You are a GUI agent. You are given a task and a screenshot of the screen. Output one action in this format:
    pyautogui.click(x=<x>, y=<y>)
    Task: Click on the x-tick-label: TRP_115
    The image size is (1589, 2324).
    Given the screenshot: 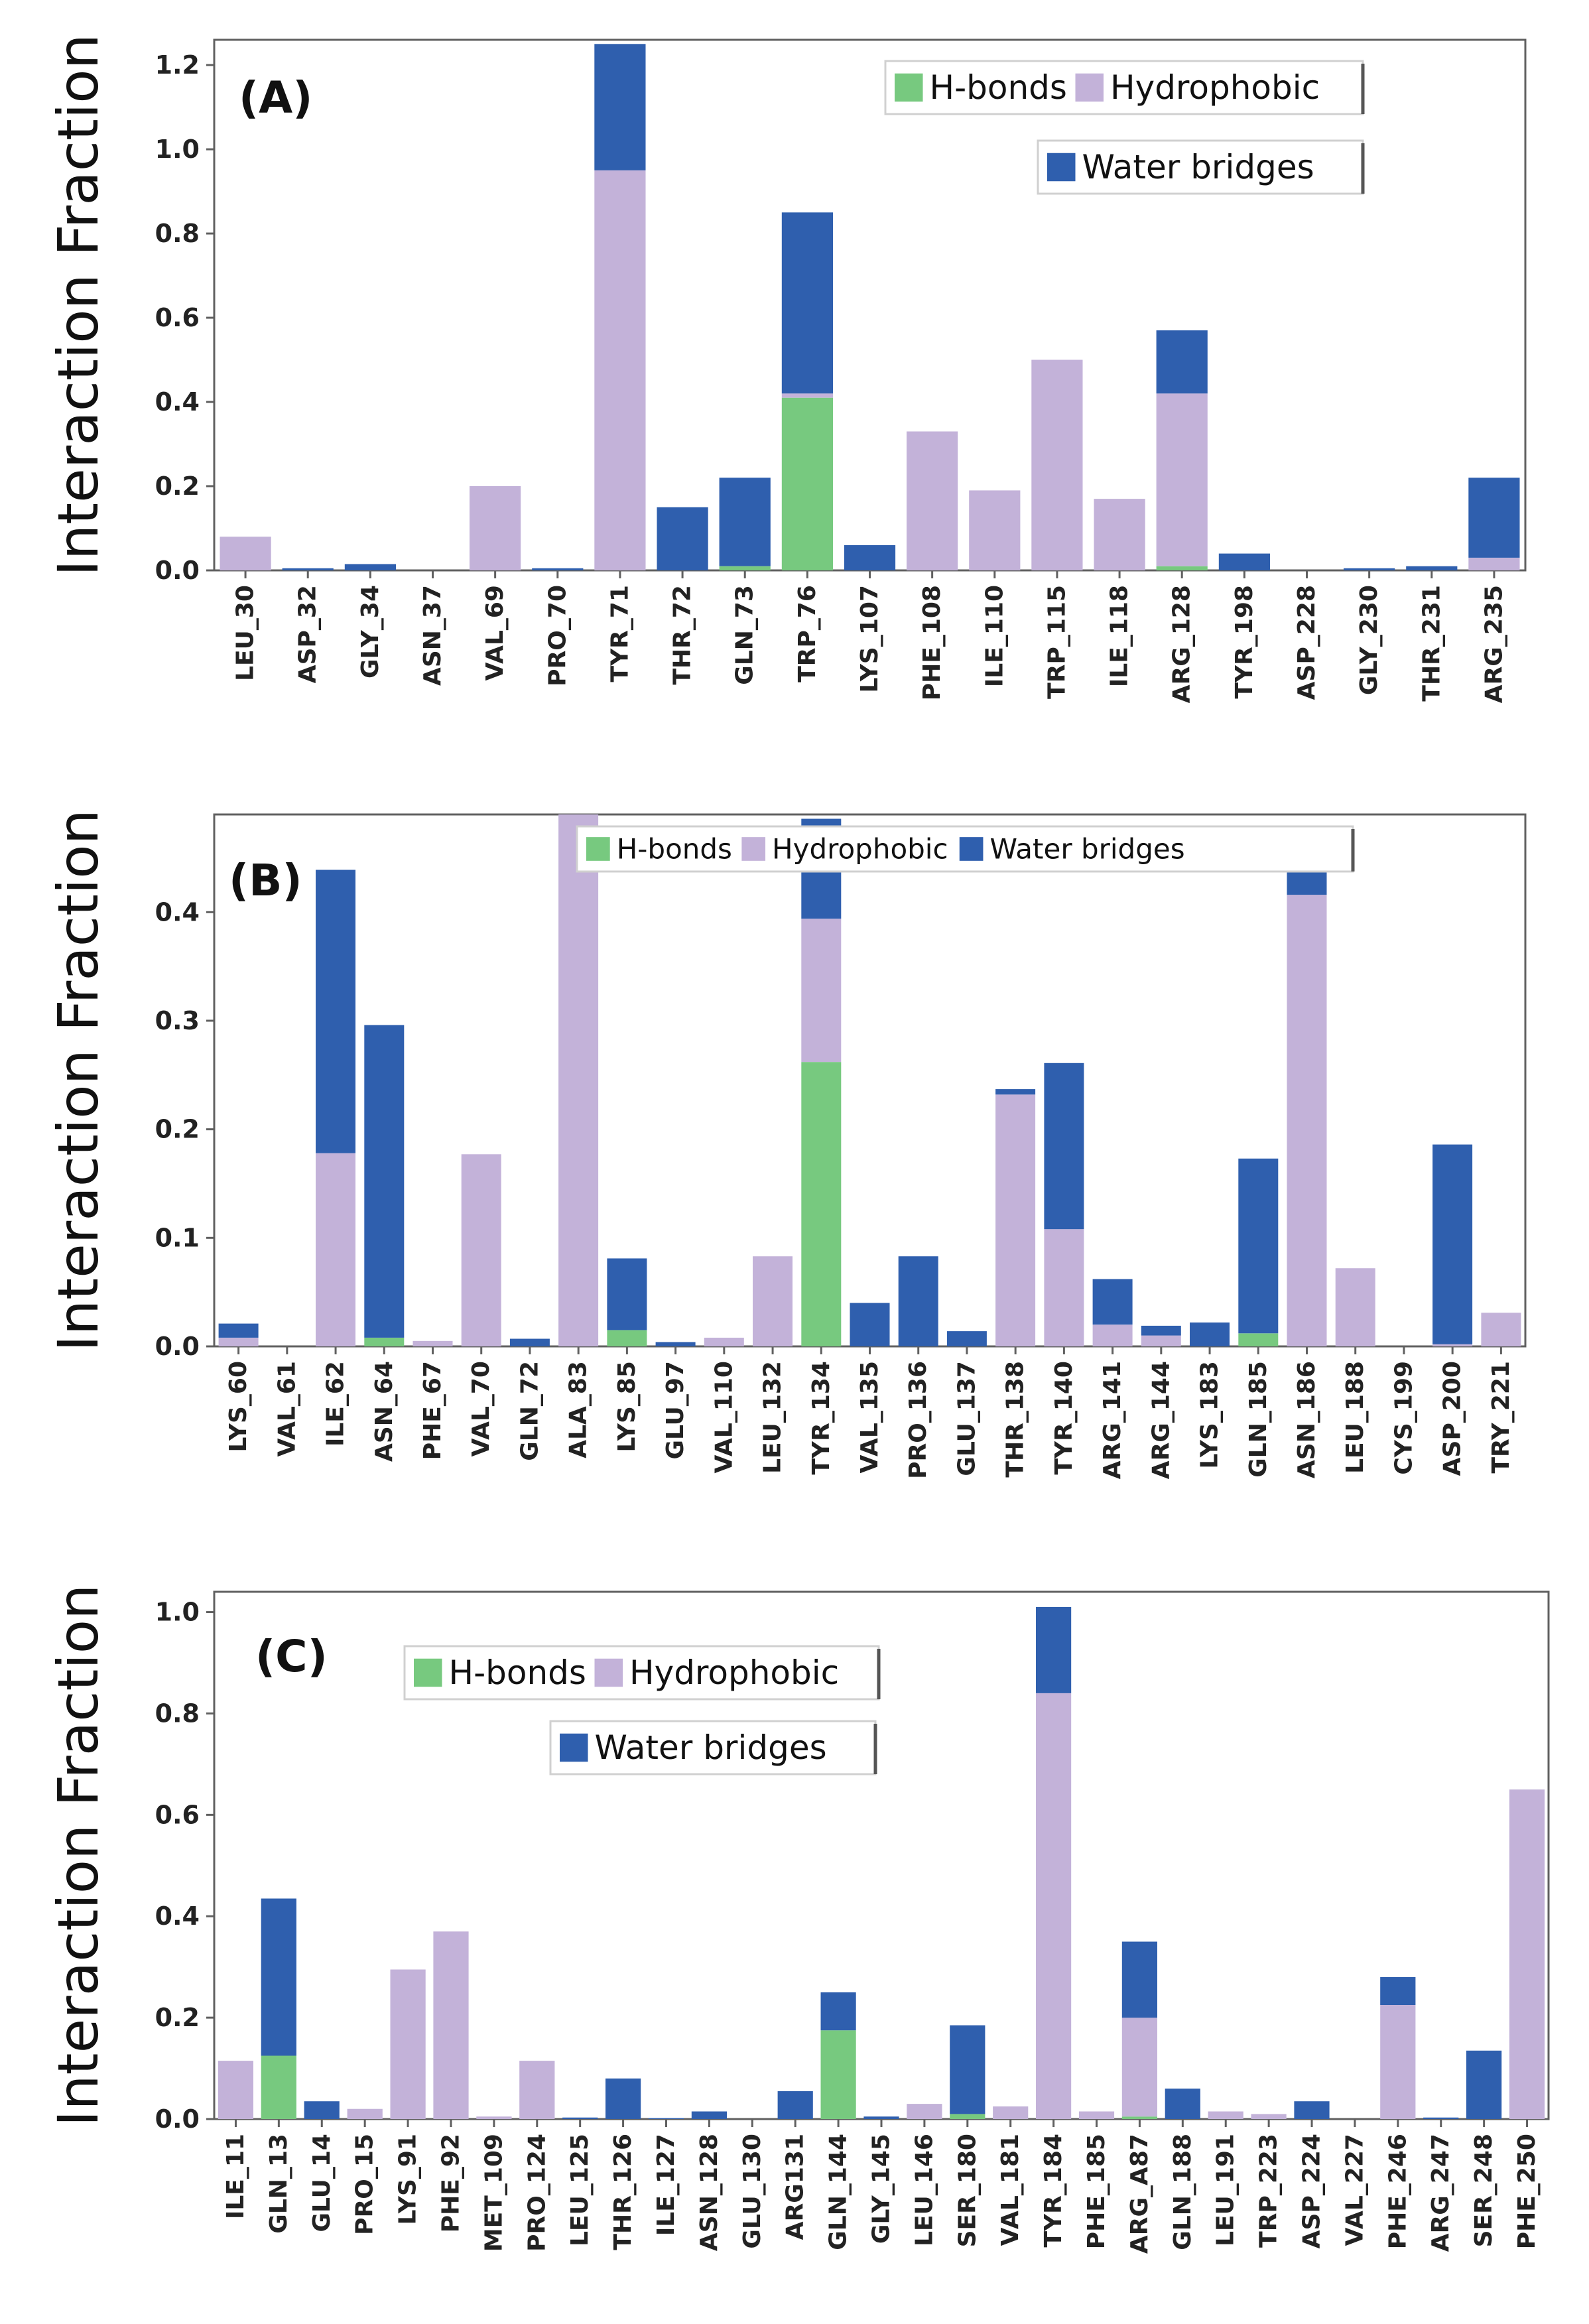 What is the action you would take?
    pyautogui.click(x=1056, y=642)
    